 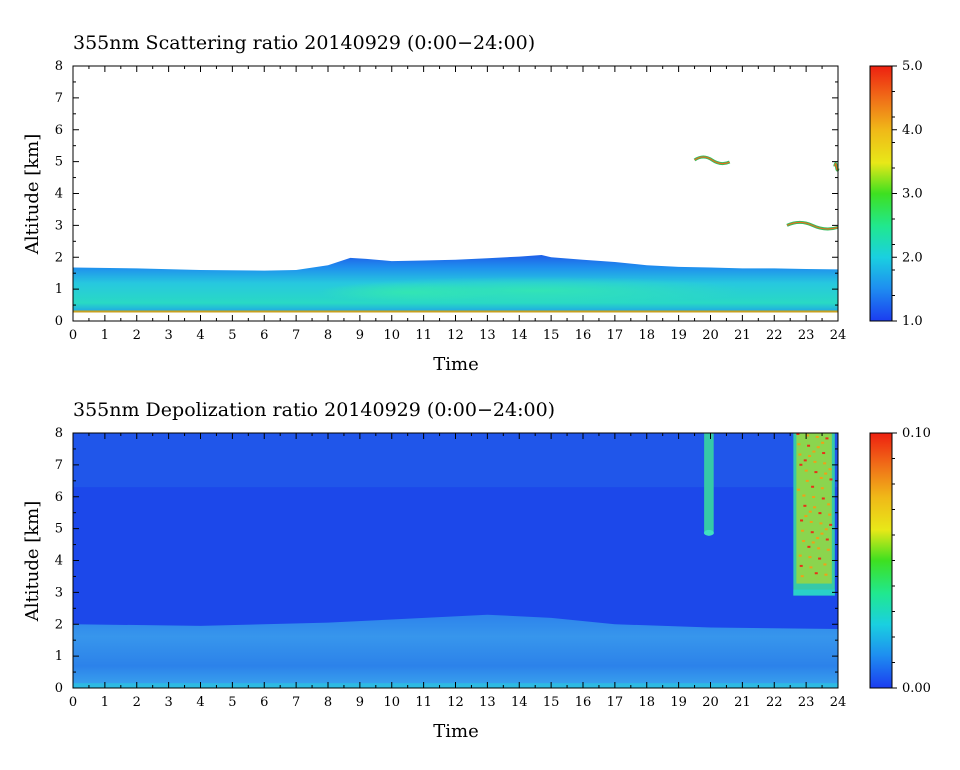 I want to click on x-tick-label: 15, so click(x=551, y=702).